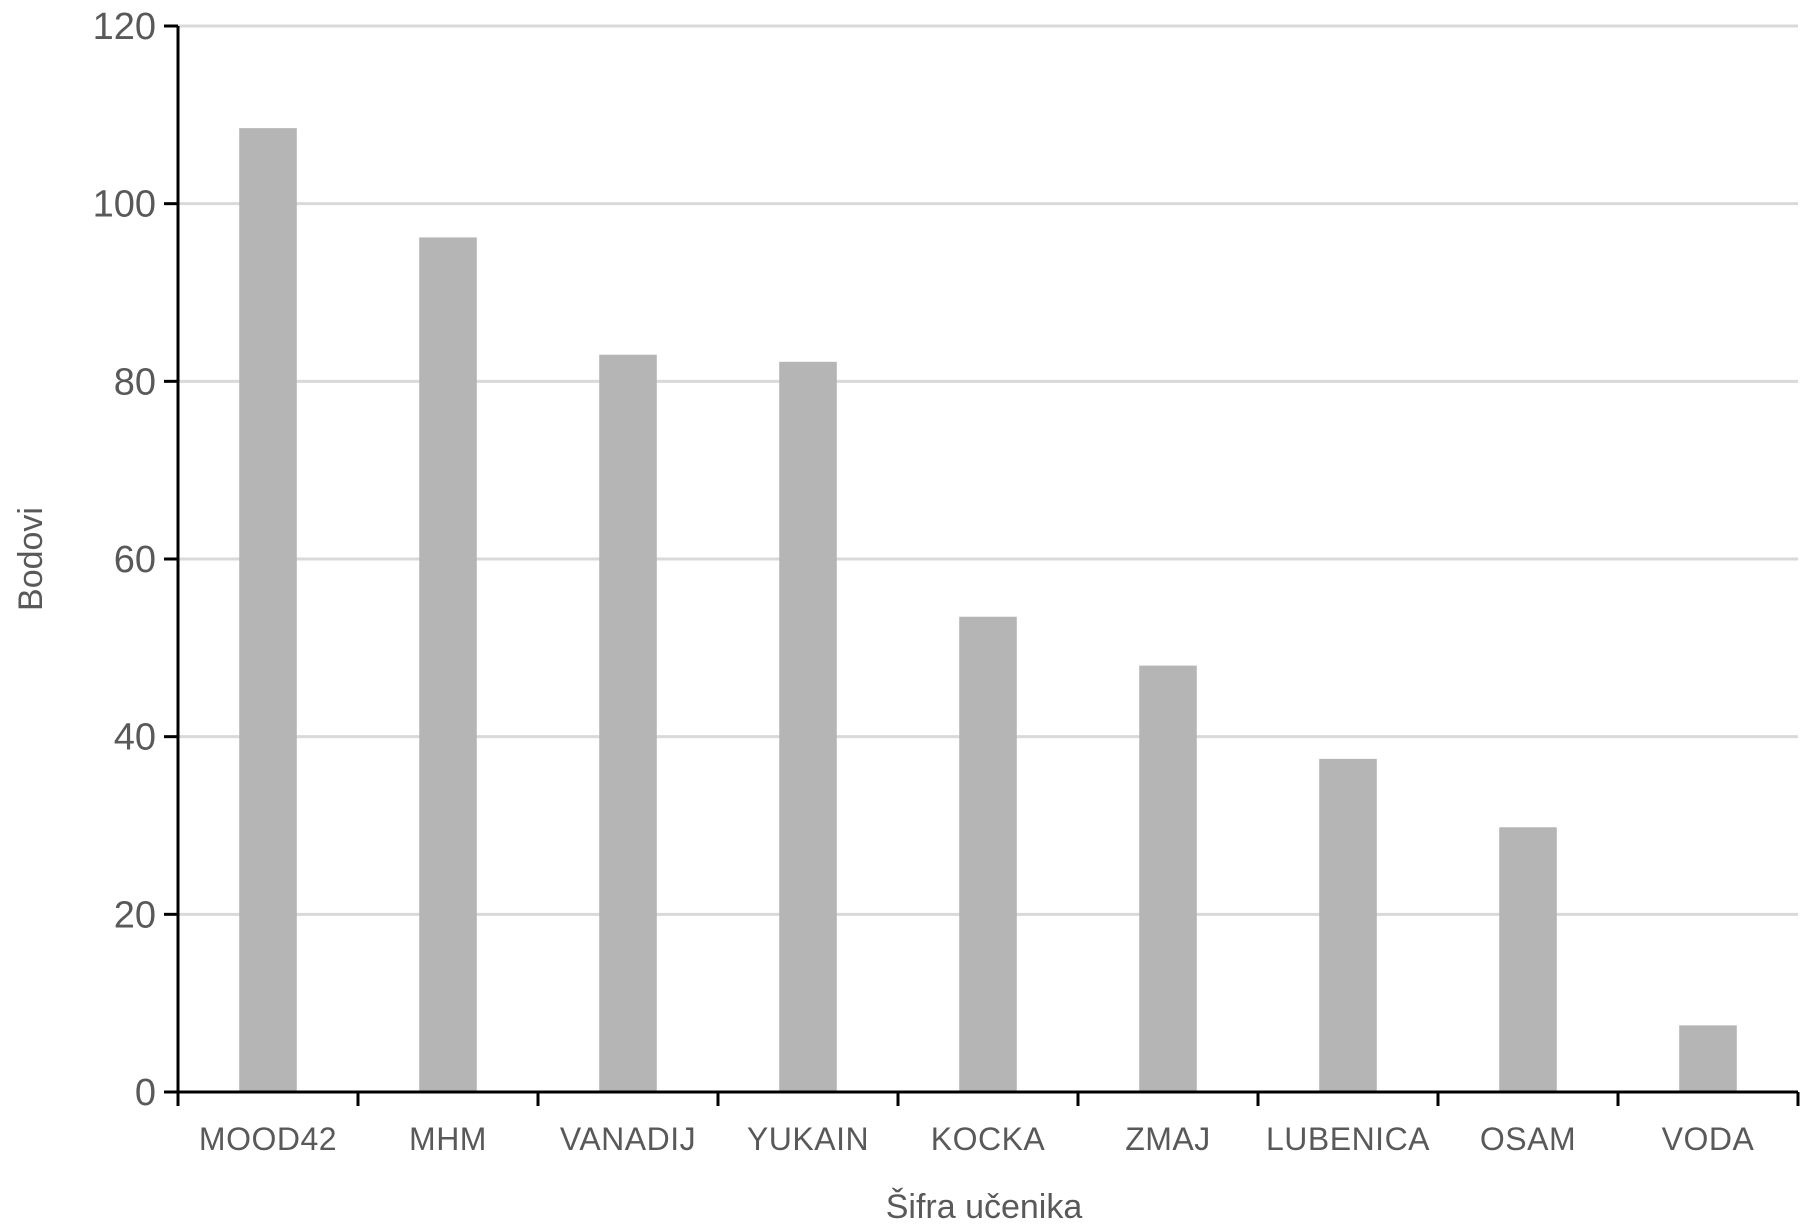 The image size is (1811, 1229). Describe the element at coordinates (124, 205) in the screenshot. I see `y-tick-label: 100` at that location.